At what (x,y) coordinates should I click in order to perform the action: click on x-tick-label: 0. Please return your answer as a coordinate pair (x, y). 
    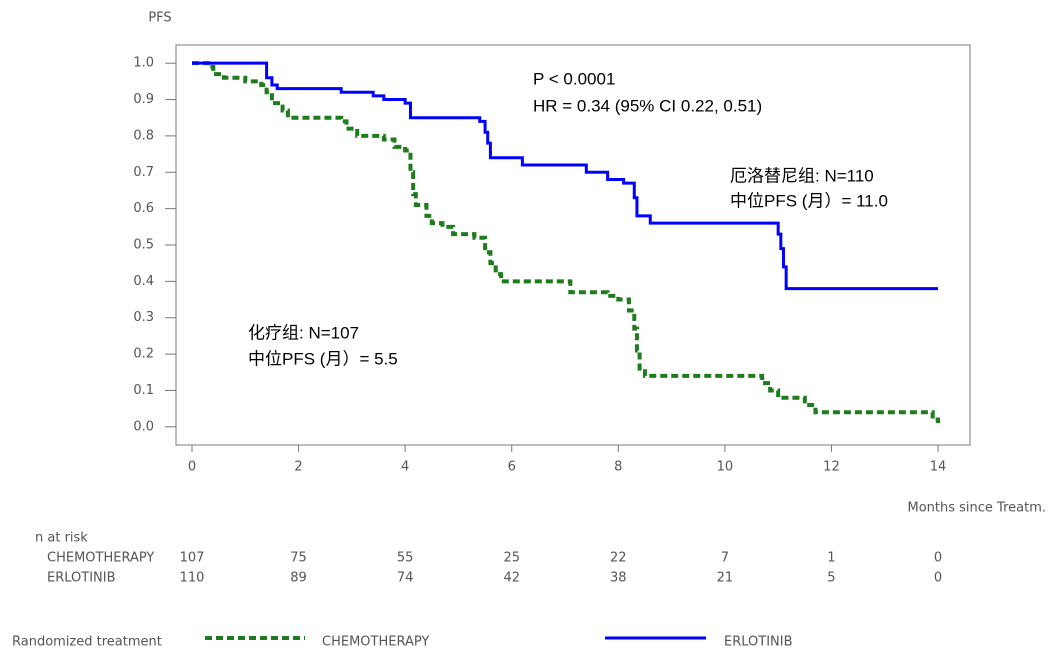
    Looking at the image, I should click on (192, 467).